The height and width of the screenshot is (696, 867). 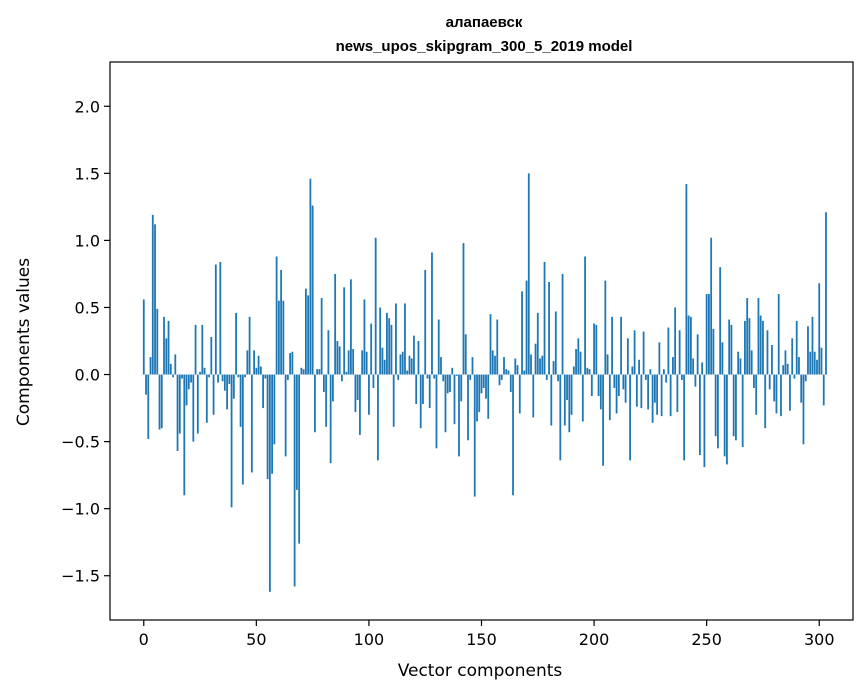 I want to click on y-tick-label: 1.0, so click(x=87, y=240).